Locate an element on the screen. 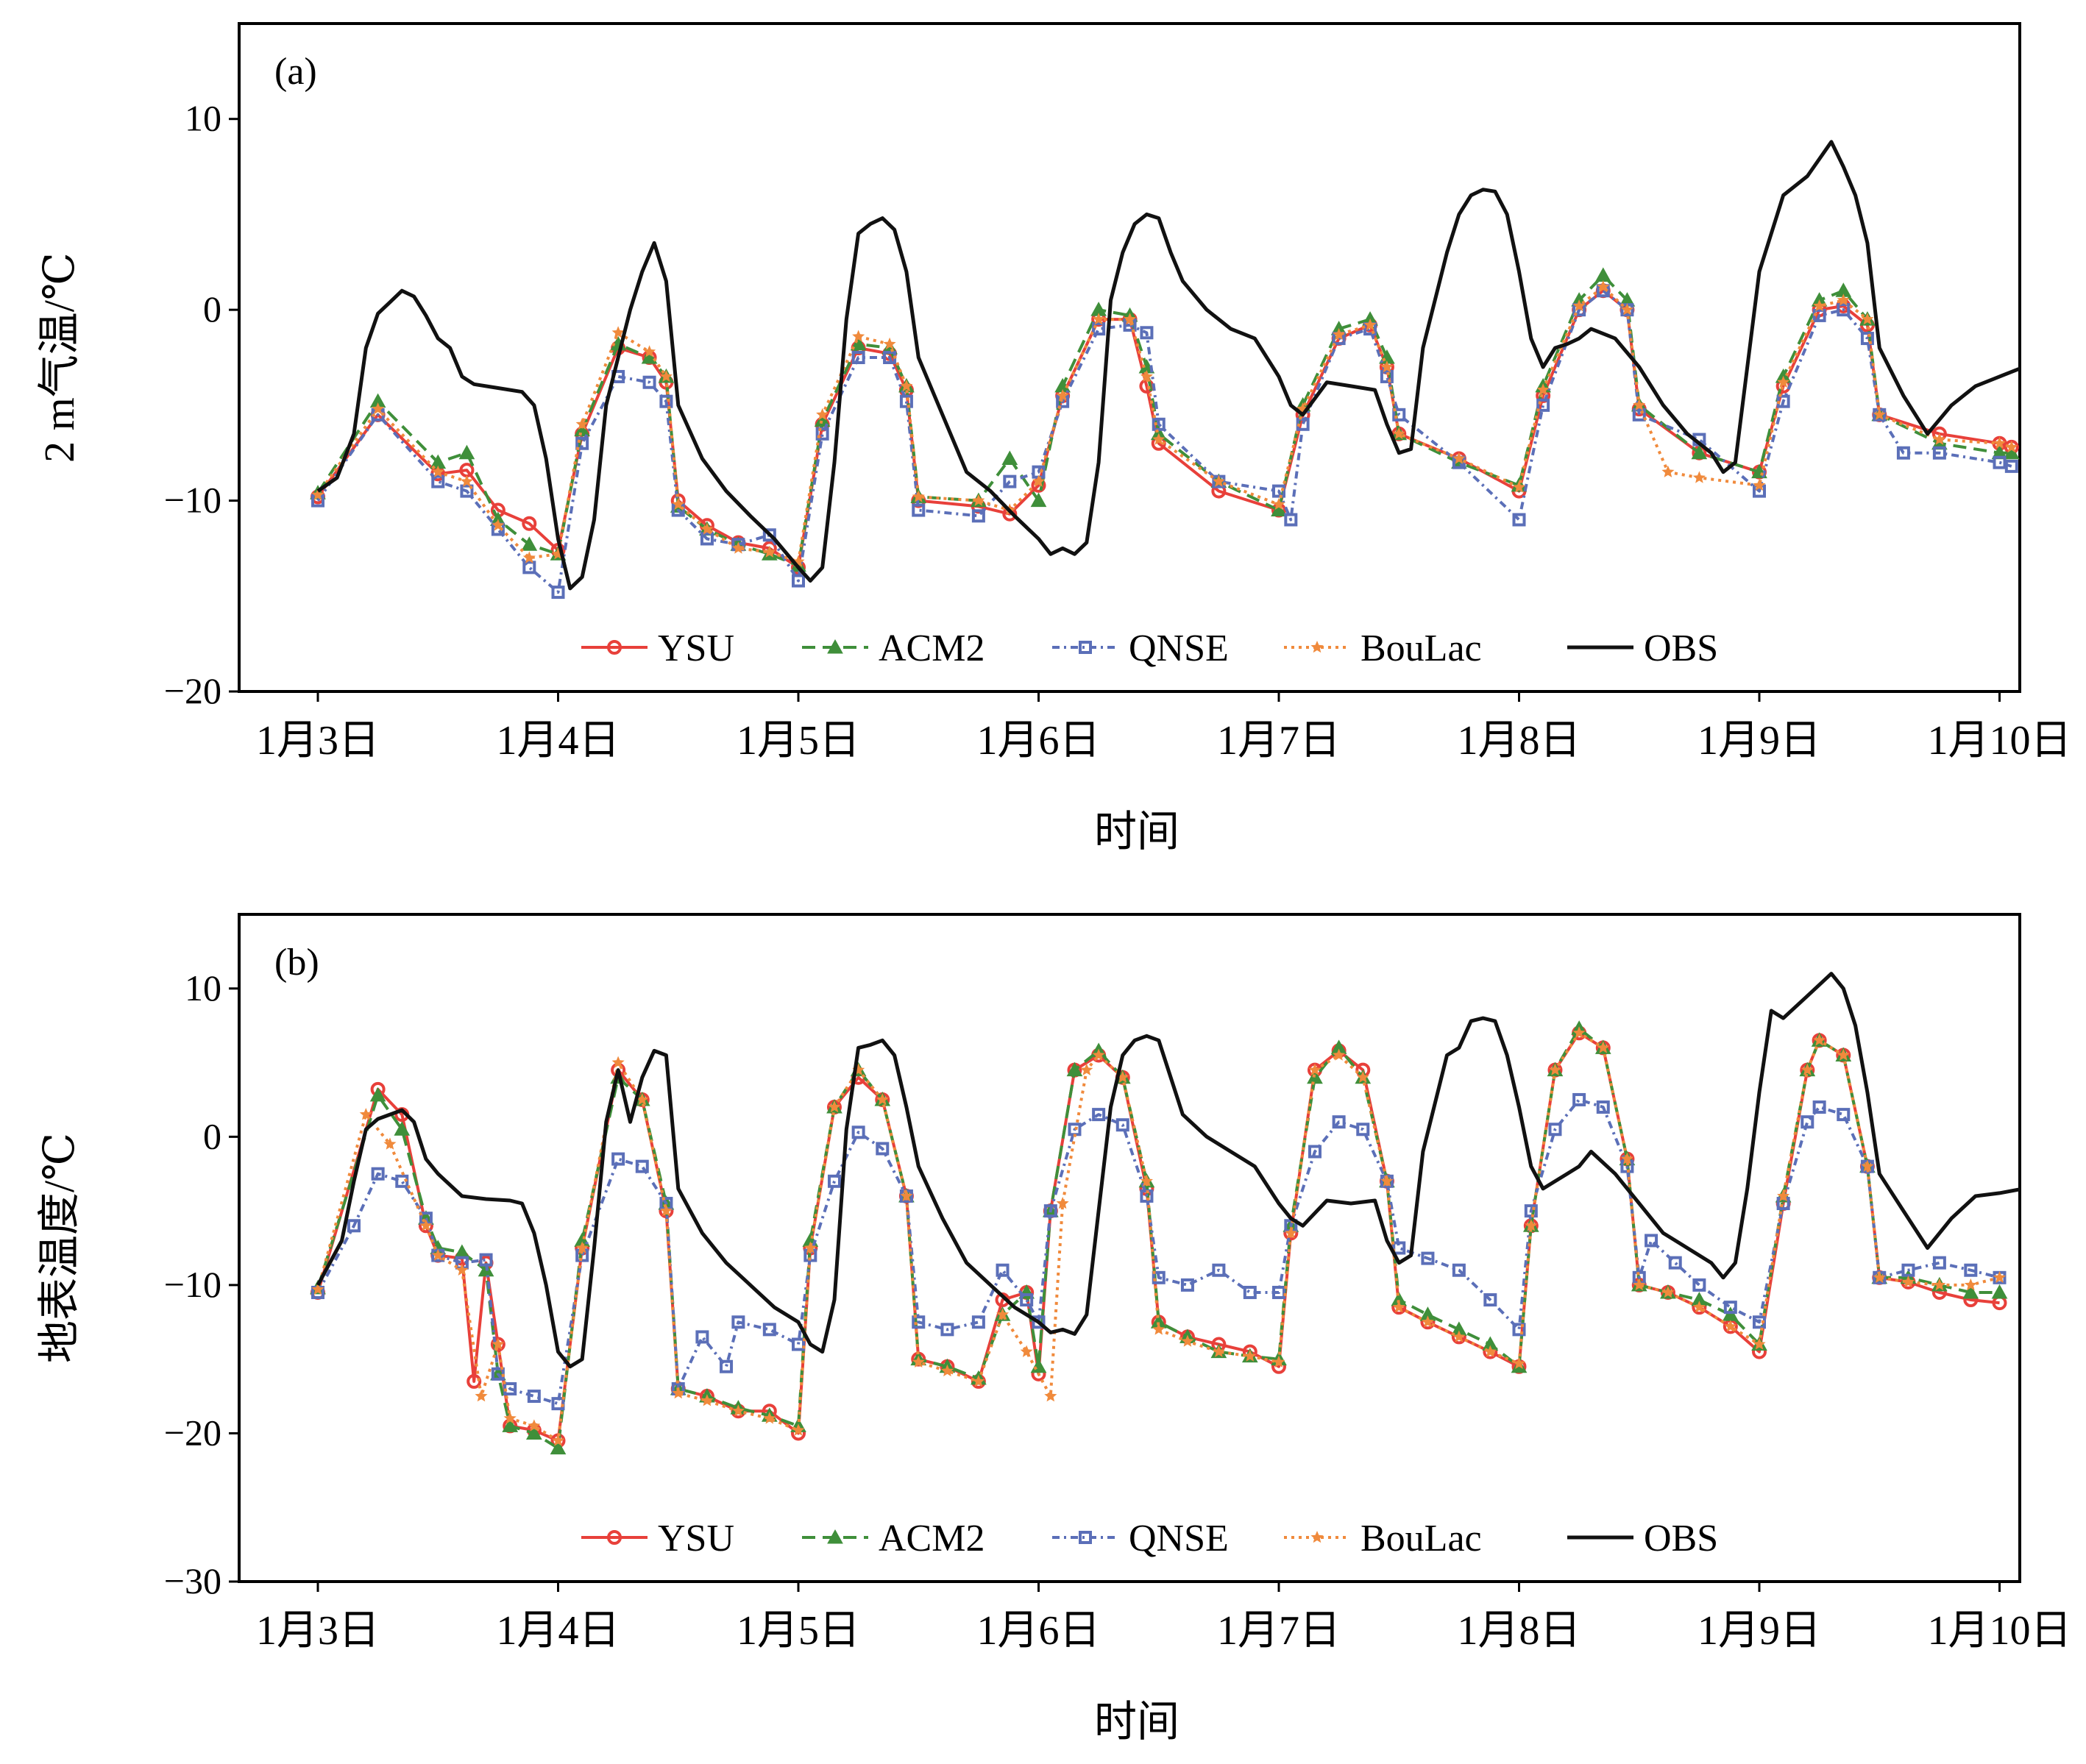 This screenshot has height=1764, width=2086. data-point-ysu is located at coordinates (530, 523).